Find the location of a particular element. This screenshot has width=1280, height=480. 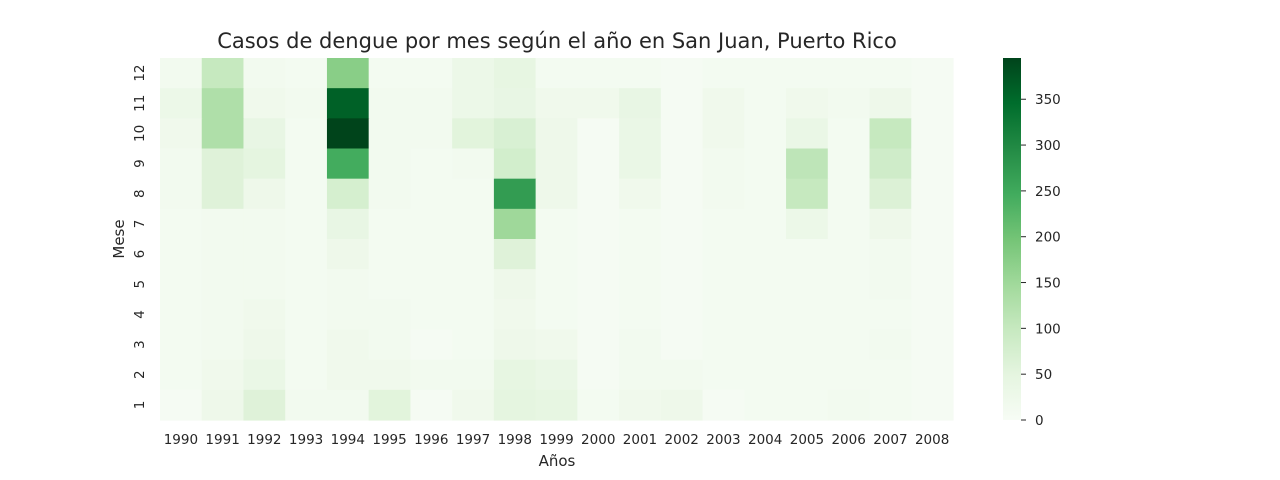

x-tick-label: 1997 is located at coordinates (473, 440).